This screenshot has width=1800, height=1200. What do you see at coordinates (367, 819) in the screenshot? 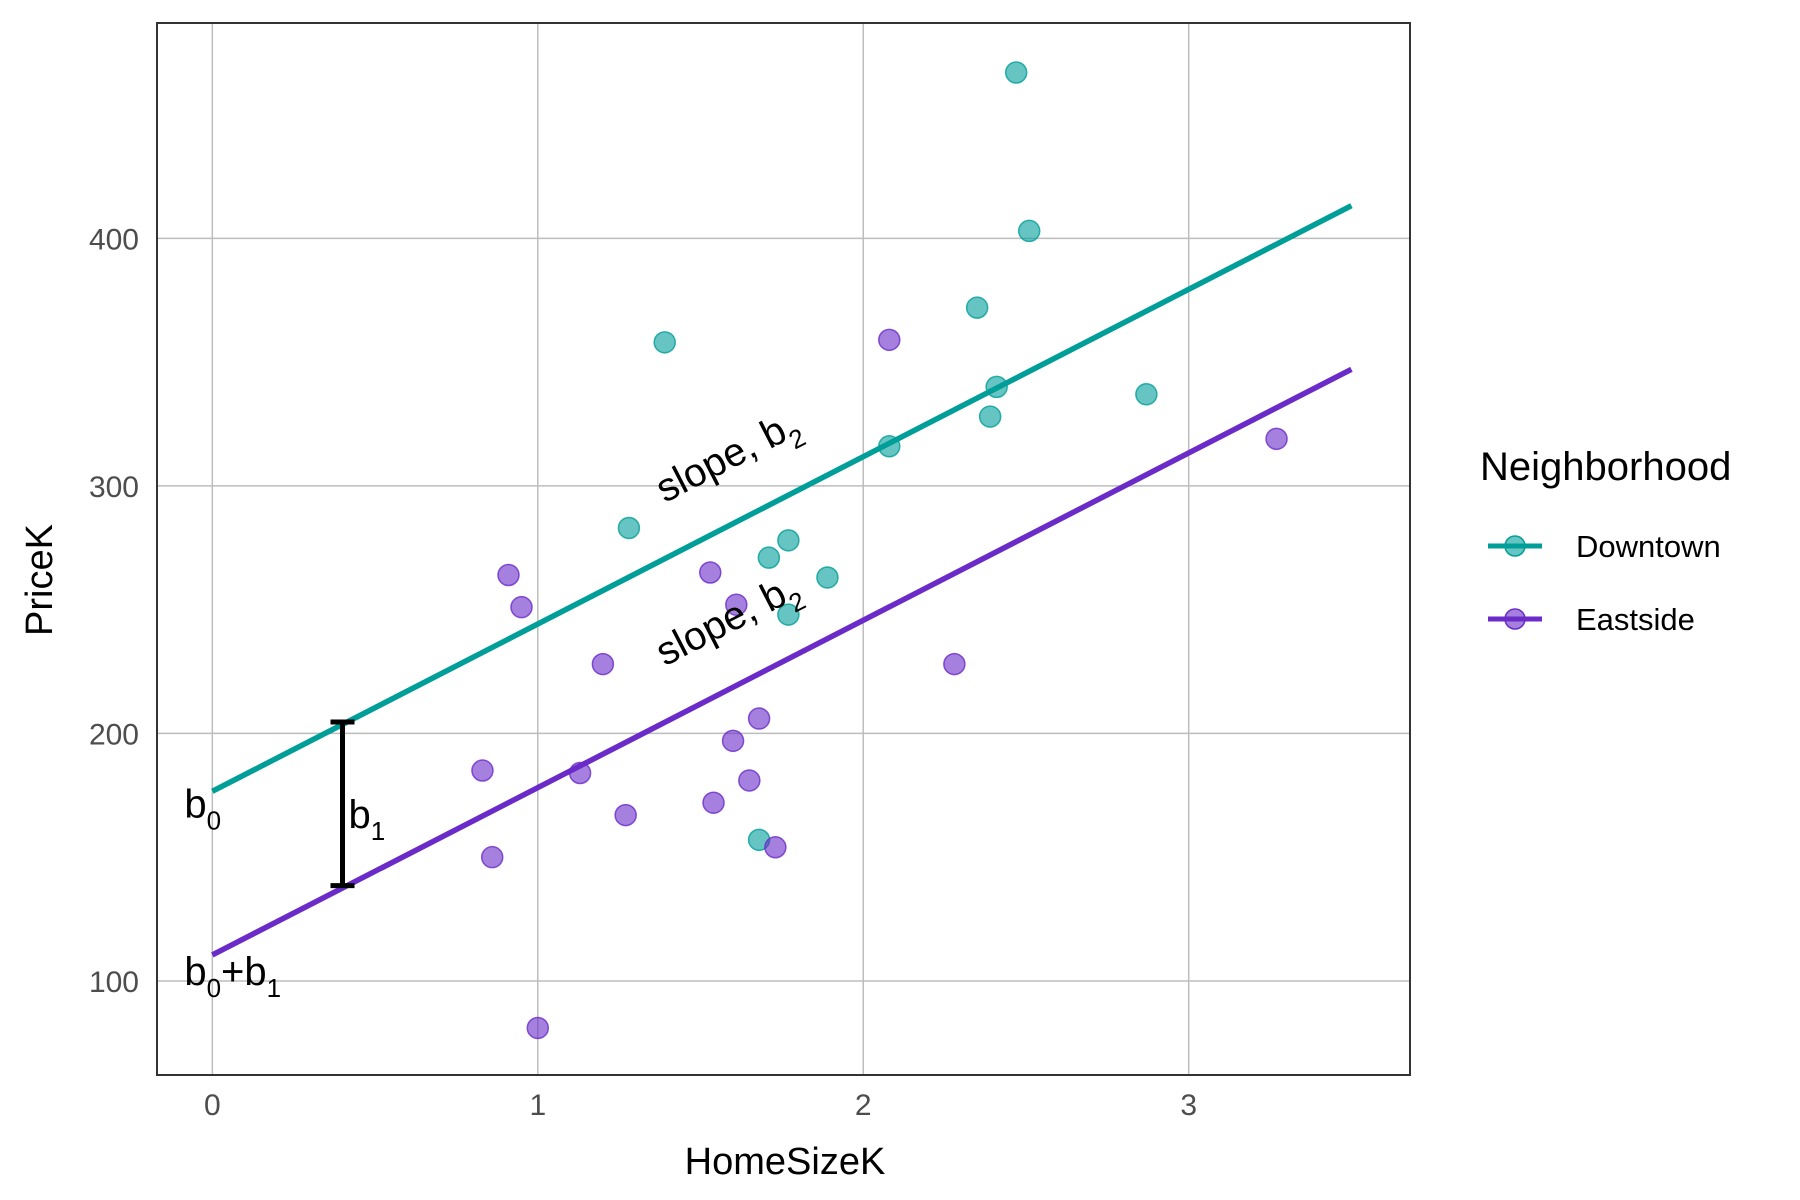
I see `offset-label: b1` at bounding box center [367, 819].